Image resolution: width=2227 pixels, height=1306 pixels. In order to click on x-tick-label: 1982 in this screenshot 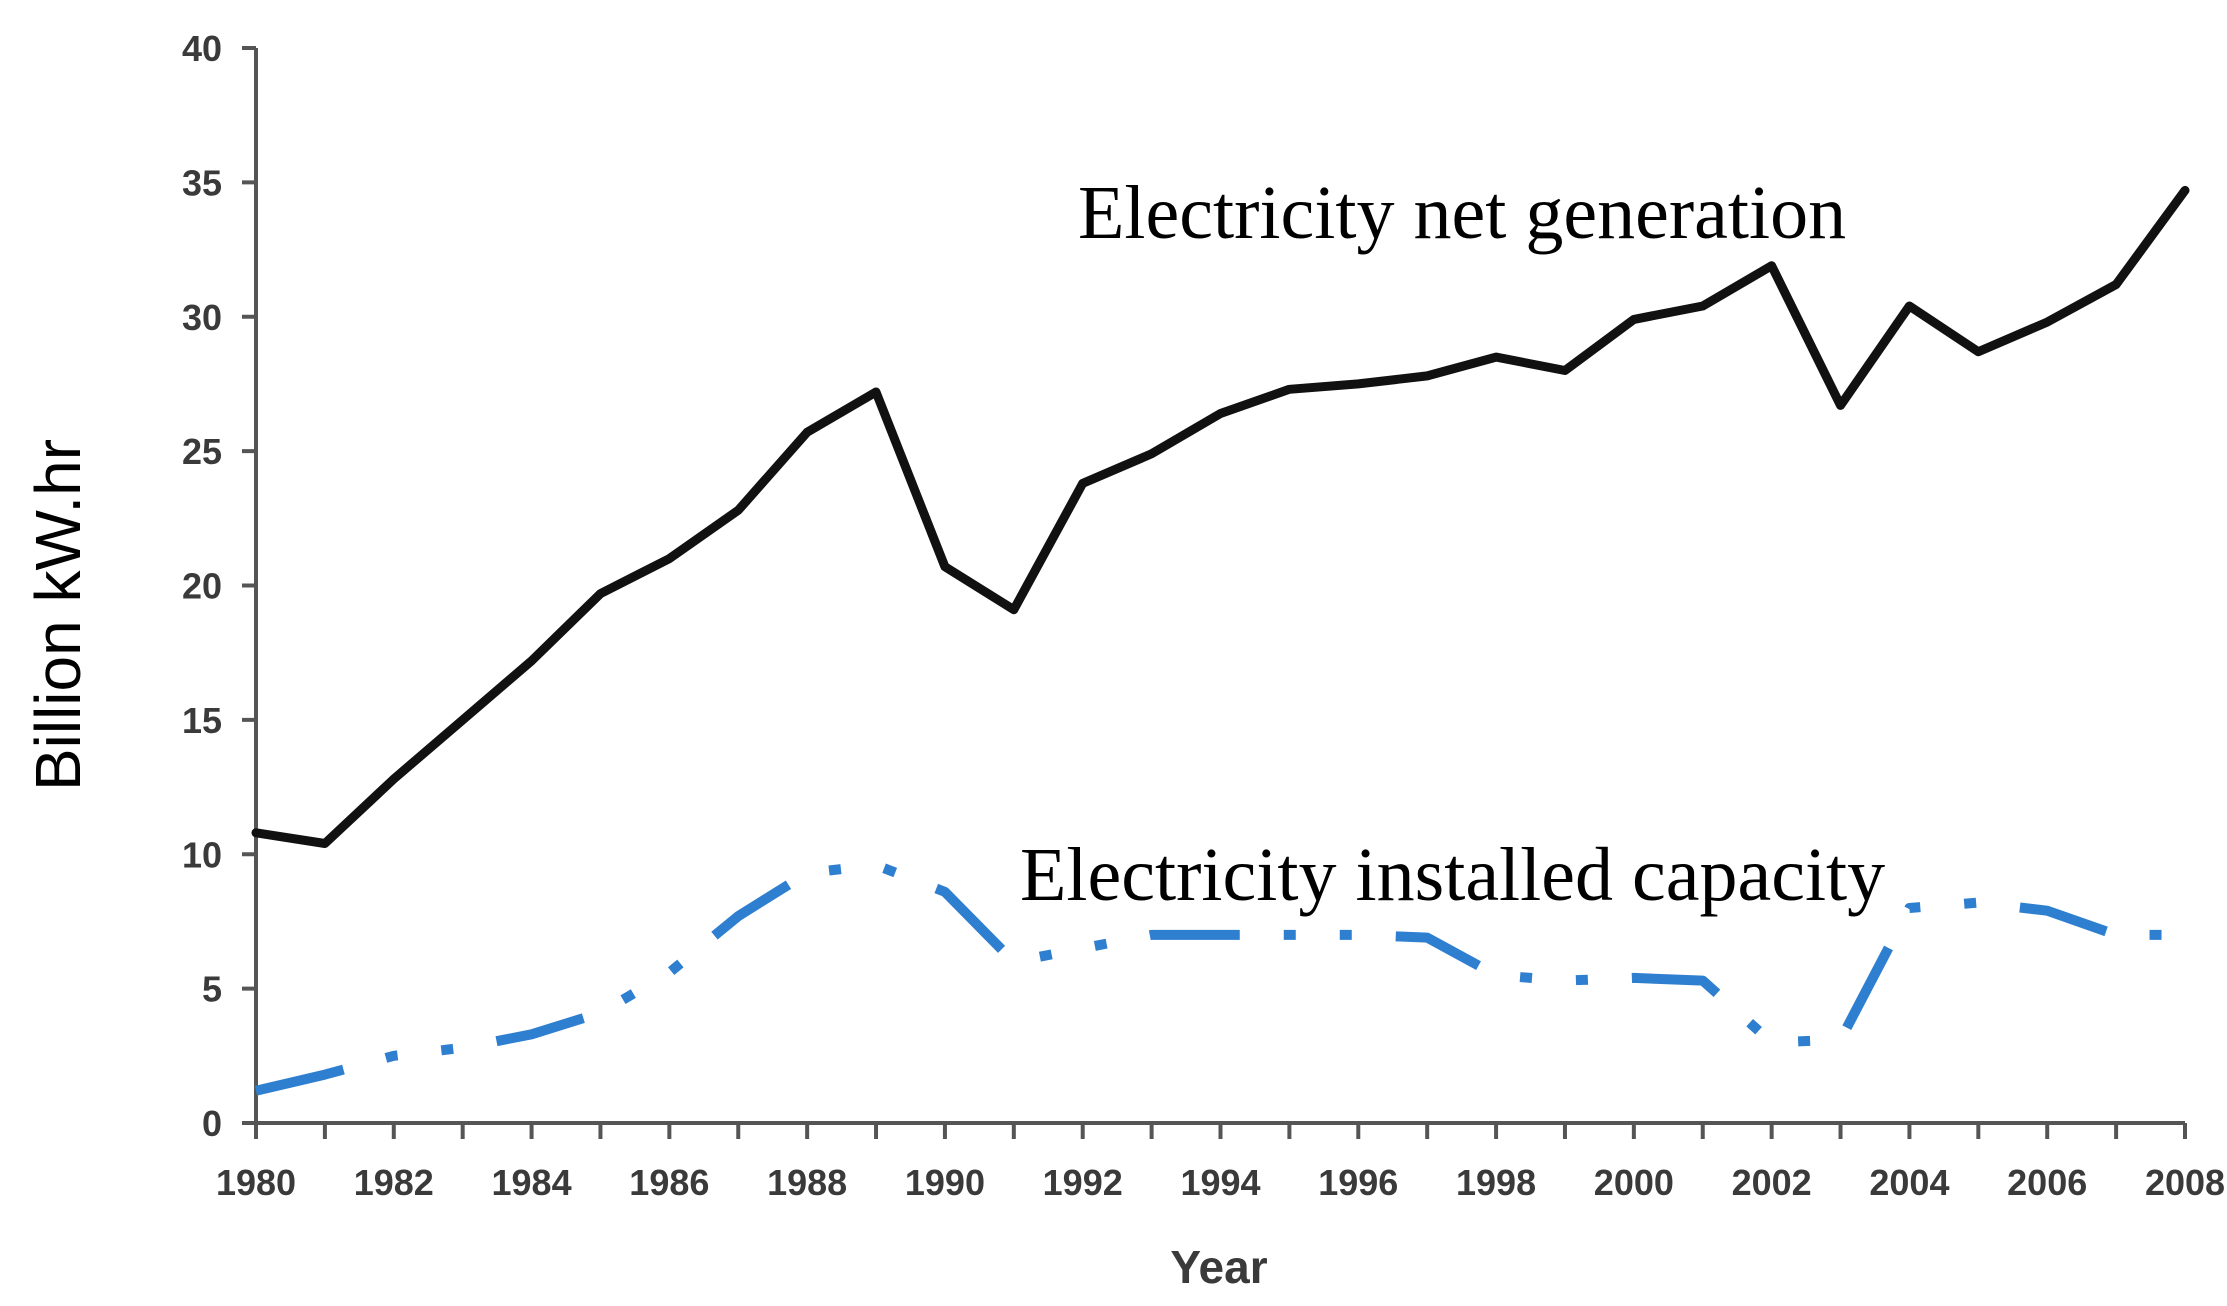, I will do `click(394, 1182)`.